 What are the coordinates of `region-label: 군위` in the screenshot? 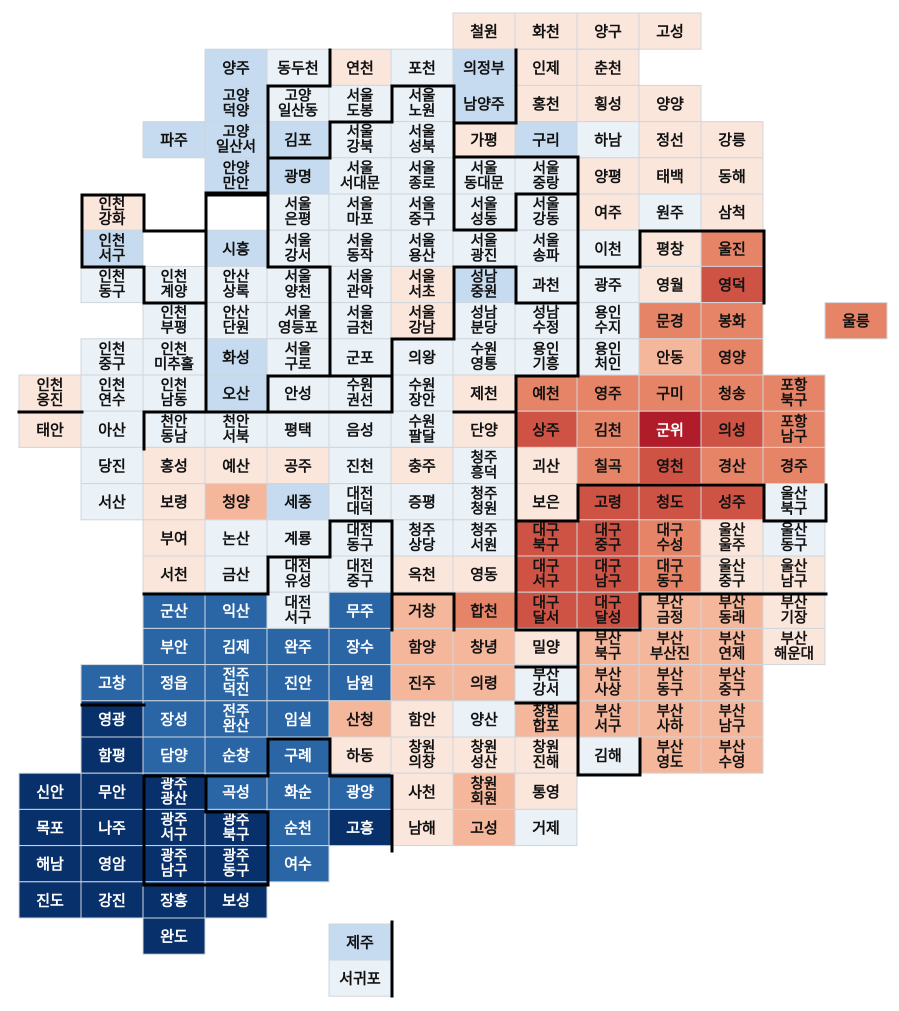 It's located at (670, 430).